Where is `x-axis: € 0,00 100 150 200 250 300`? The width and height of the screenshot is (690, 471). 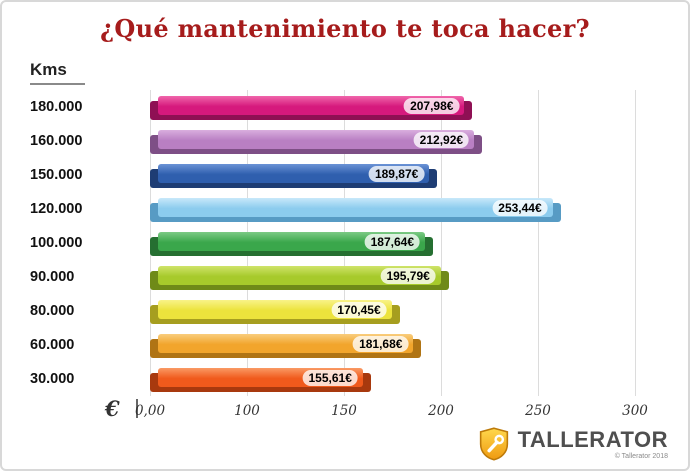
x-axis: € 0,00 100 150 200 250 300 is located at coordinates (345, 411).